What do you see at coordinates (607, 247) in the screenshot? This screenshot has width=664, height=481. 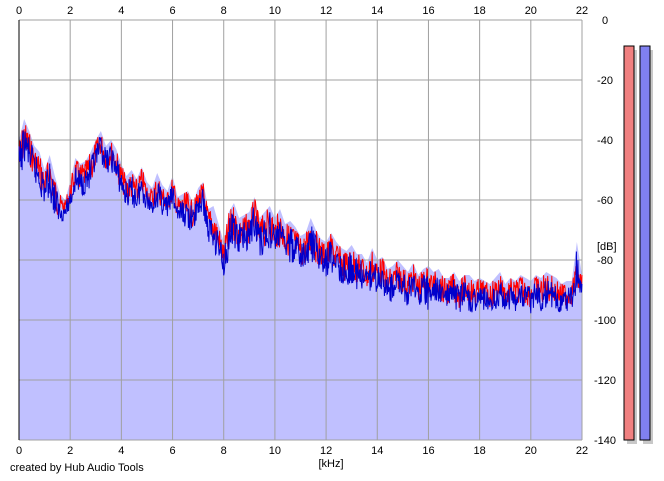 I see `y-axis-unit-label: [dB]` at bounding box center [607, 247].